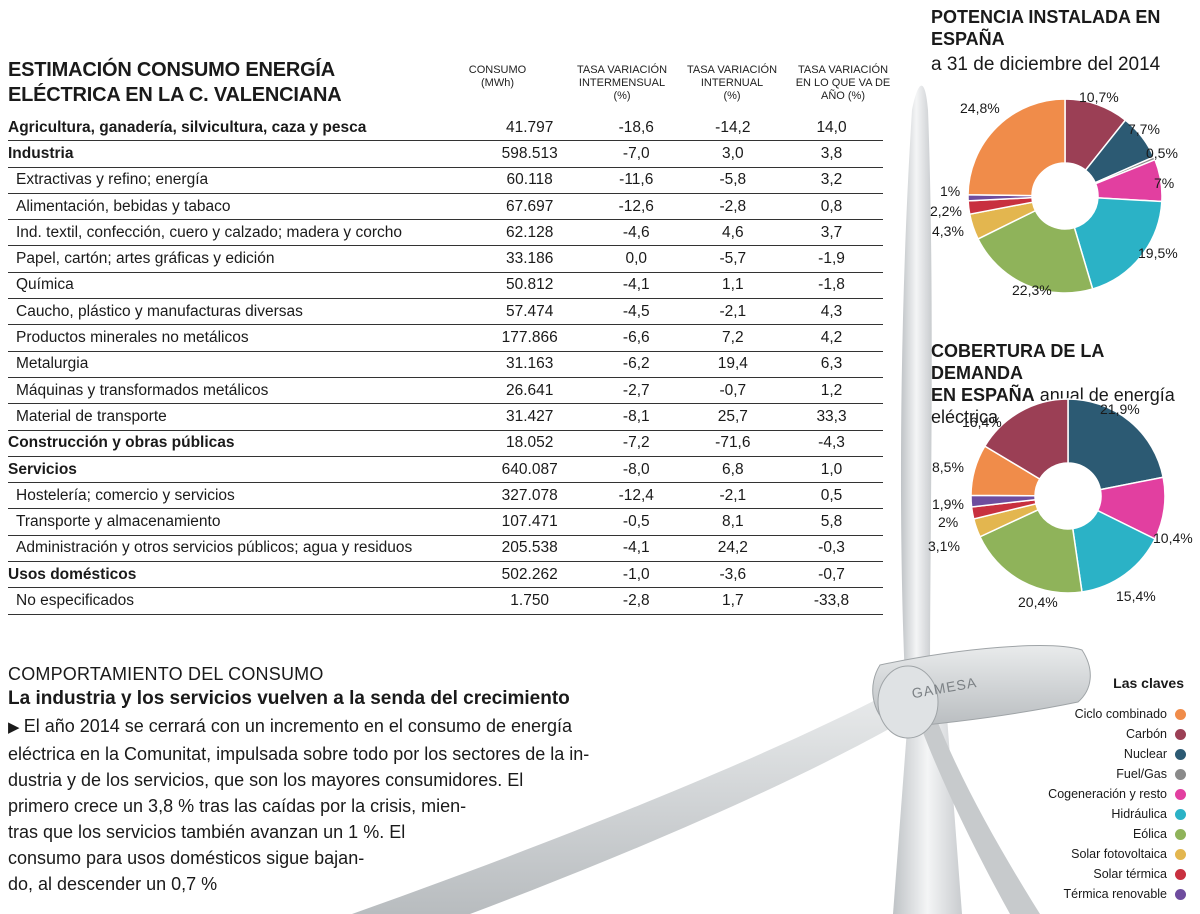 Image resolution: width=1200 pixels, height=914 pixels. I want to click on legend-item: Cogeneración y resto, so click(1117, 794).